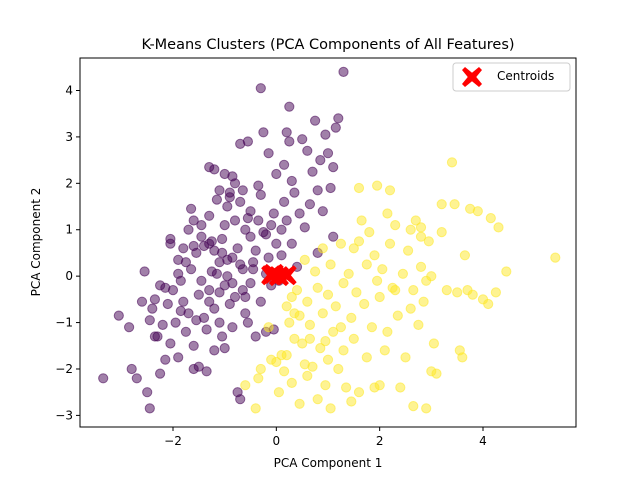 This screenshot has width=640, height=480. What do you see at coordinates (173, 441) in the screenshot?
I see `x-tick-label: −2` at bounding box center [173, 441].